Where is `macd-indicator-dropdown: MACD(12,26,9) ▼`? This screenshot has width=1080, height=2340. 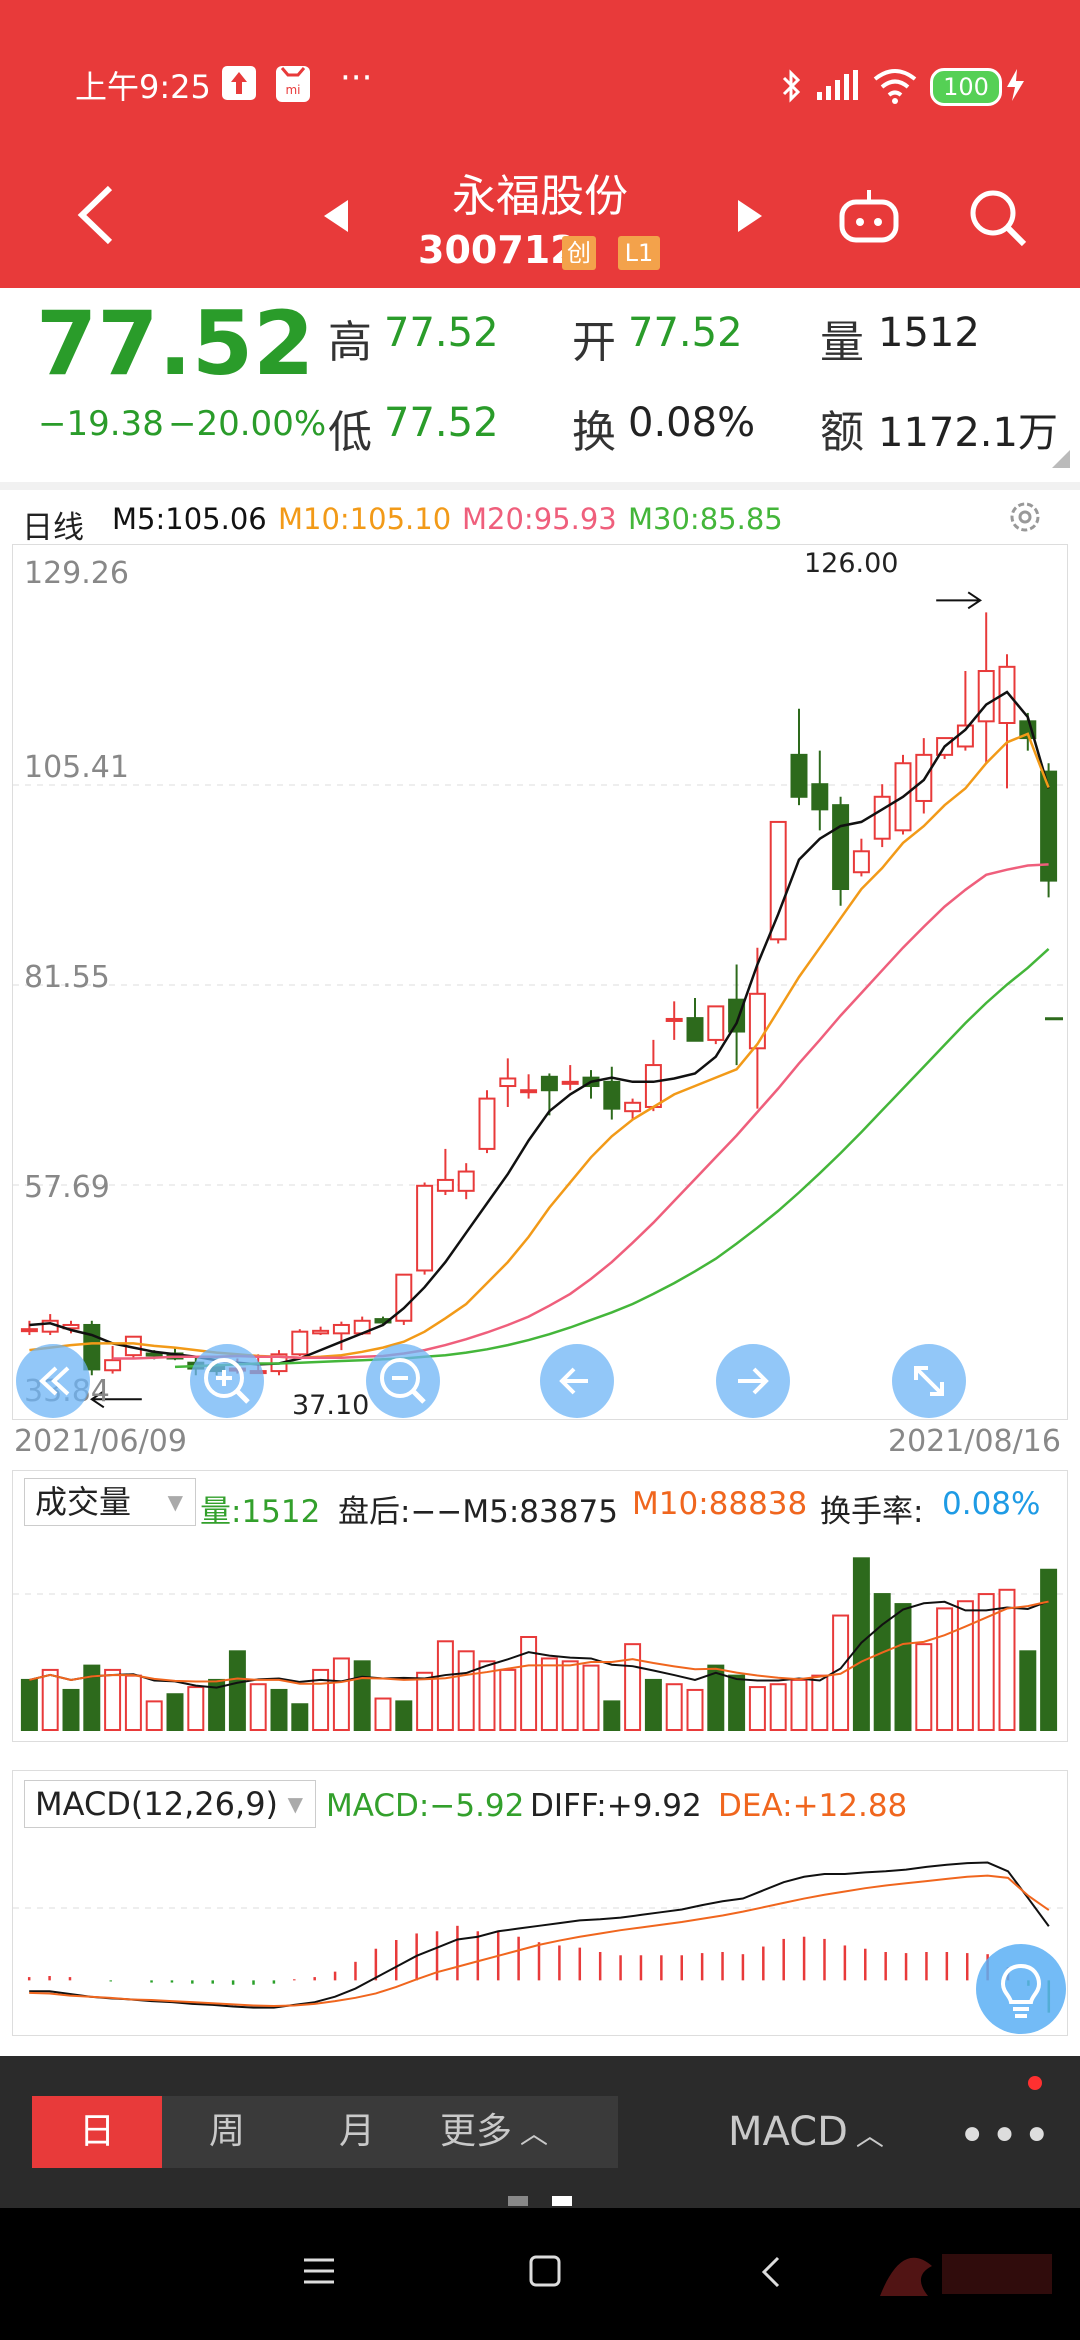 macd-indicator-dropdown: MACD(12,26,9) ▼ is located at coordinates (170, 1804).